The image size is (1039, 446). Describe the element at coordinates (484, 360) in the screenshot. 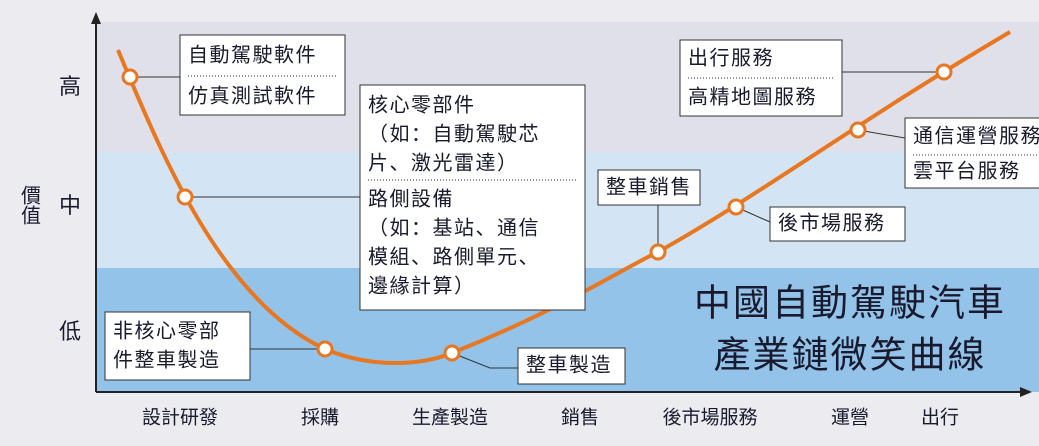

I see `connector` at that location.